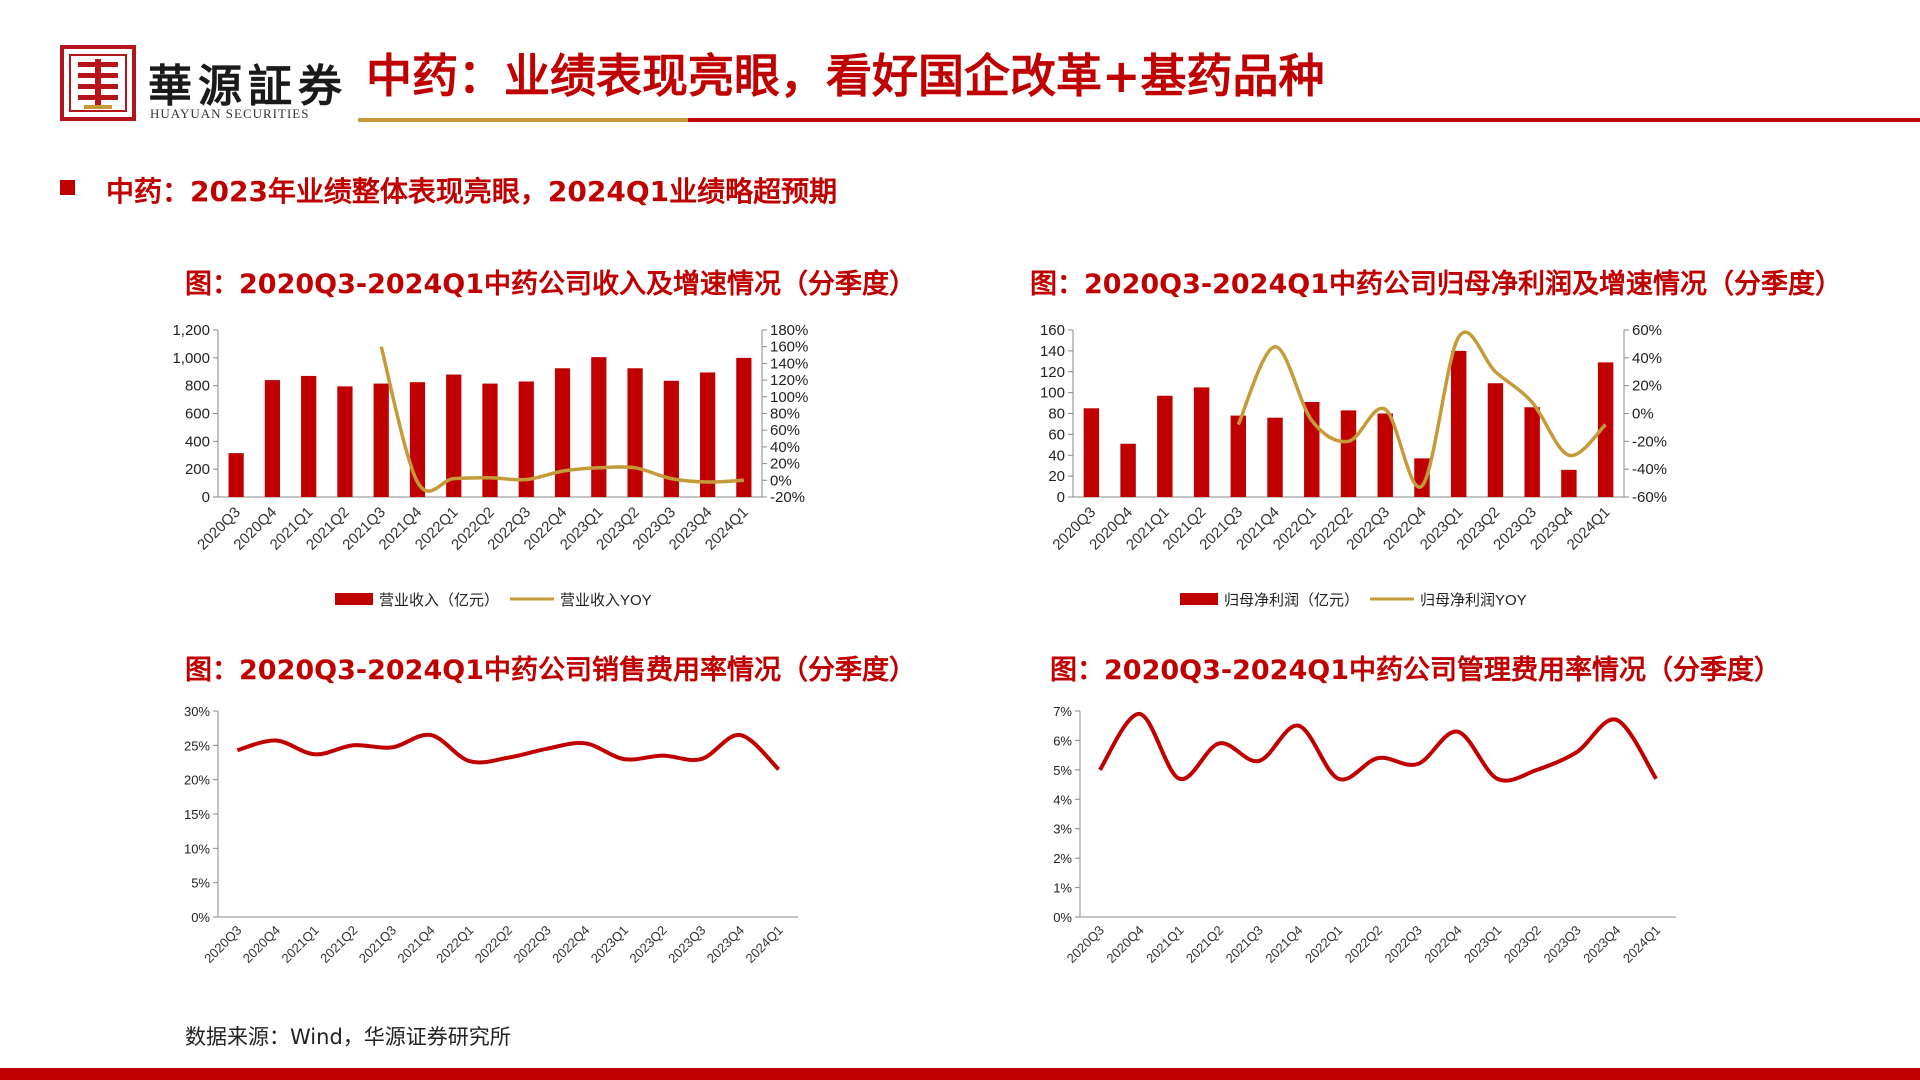 This screenshot has width=1920, height=1080. What do you see at coordinates (789, 347) in the screenshot?
I see `right-tick-label: 160%` at bounding box center [789, 347].